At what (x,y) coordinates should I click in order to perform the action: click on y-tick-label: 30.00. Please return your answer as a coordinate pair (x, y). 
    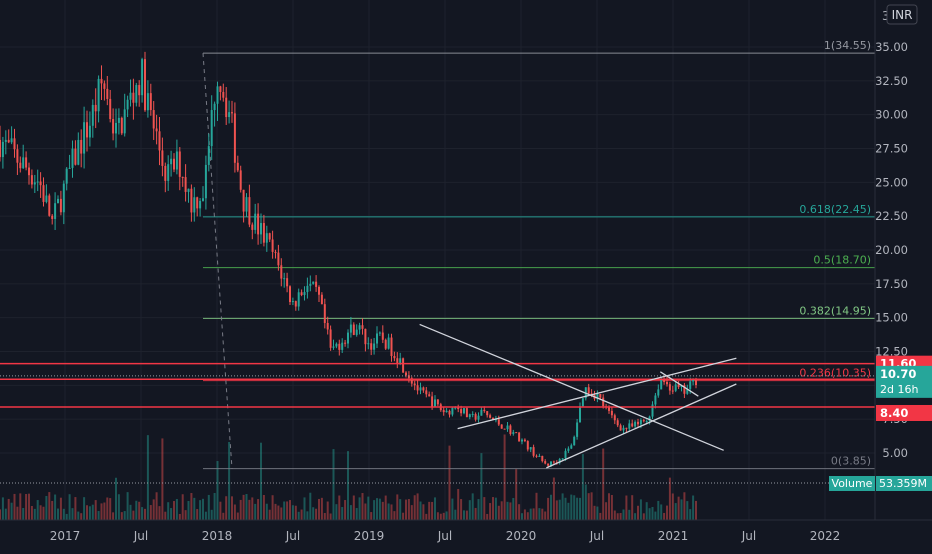
    Looking at the image, I should click on (891, 115).